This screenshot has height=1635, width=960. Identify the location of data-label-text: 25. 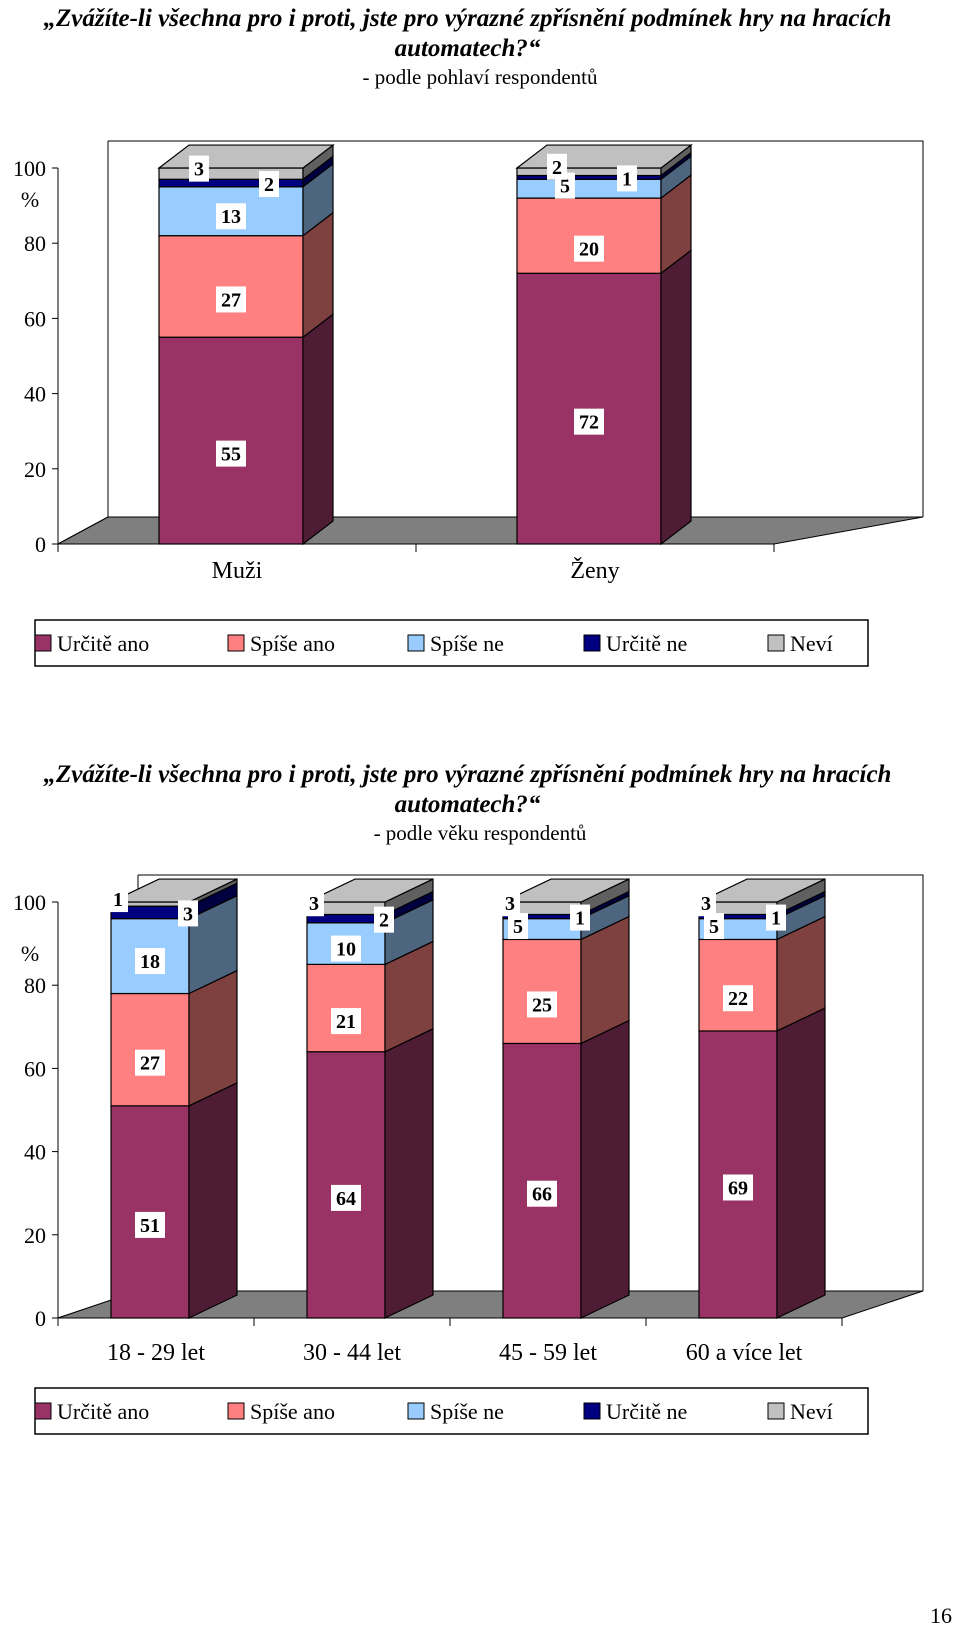
(542, 1005).